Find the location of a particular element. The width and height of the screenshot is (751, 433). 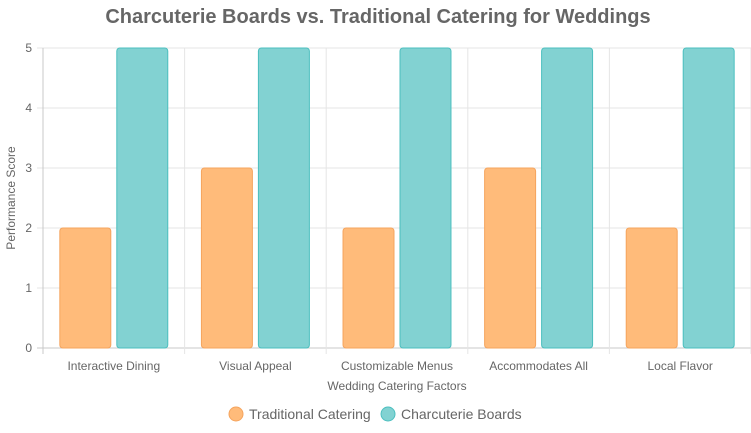

y-axis-label: Performance Score is located at coordinates (11, 198).